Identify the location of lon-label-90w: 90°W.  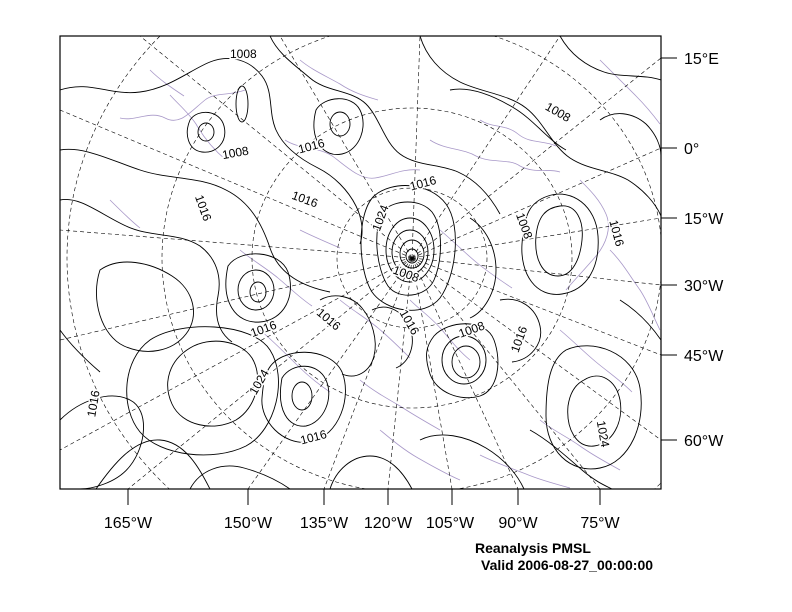
(518, 523).